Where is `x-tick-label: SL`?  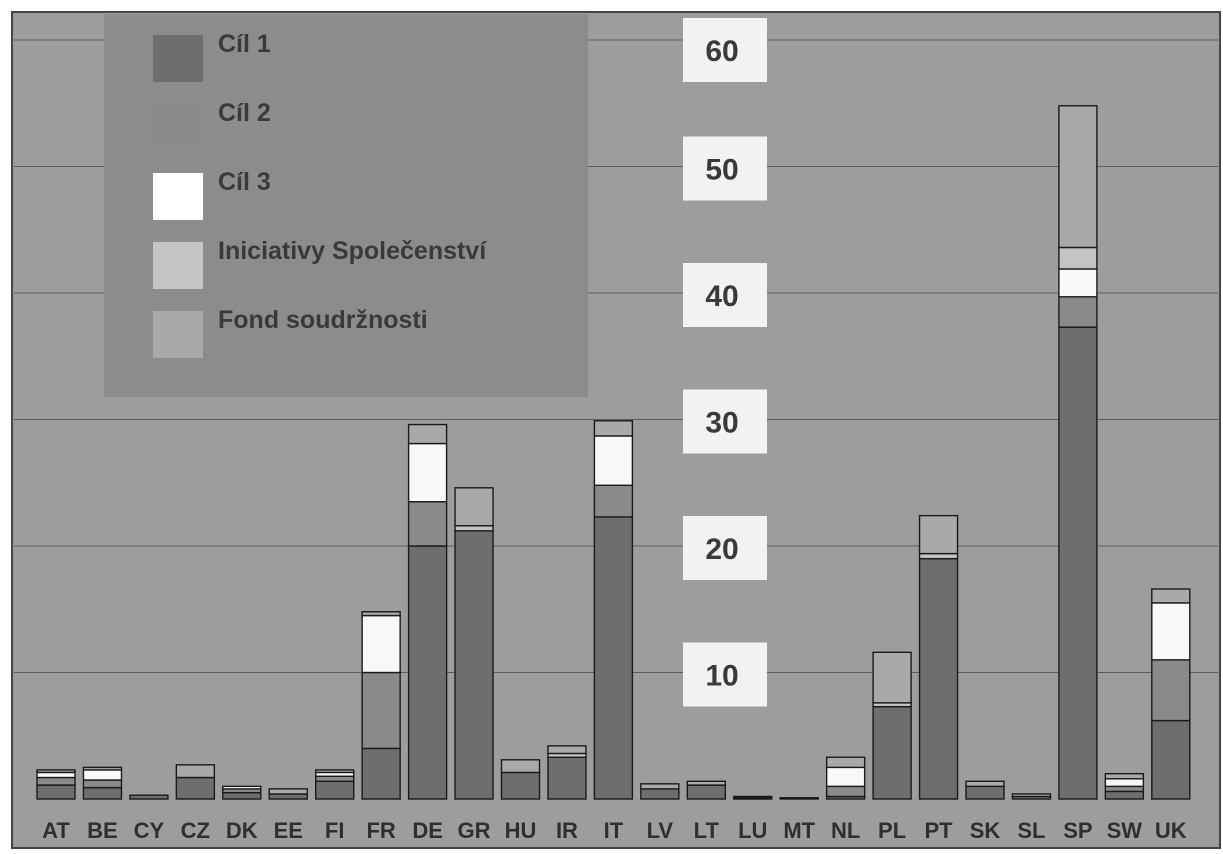 x-tick-label: SL is located at coordinates (1031, 830).